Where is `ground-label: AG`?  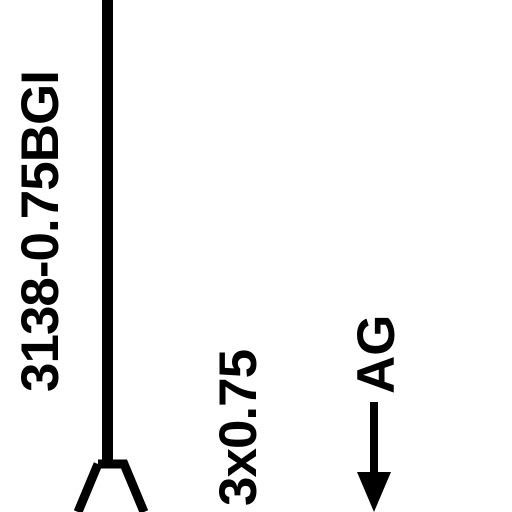 ground-label: AG is located at coordinates (376, 354).